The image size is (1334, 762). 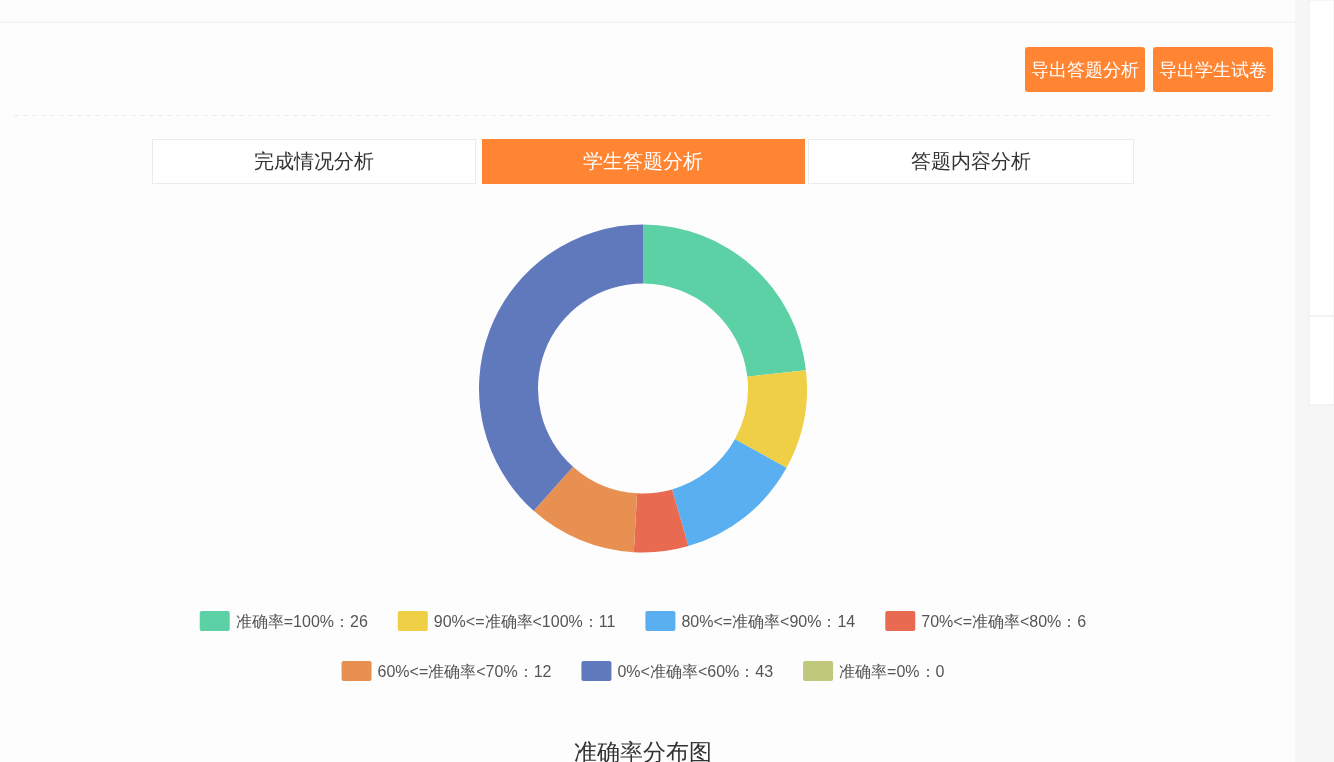 I want to click on legend-label: 准确率=0%：0, so click(x=892, y=671).